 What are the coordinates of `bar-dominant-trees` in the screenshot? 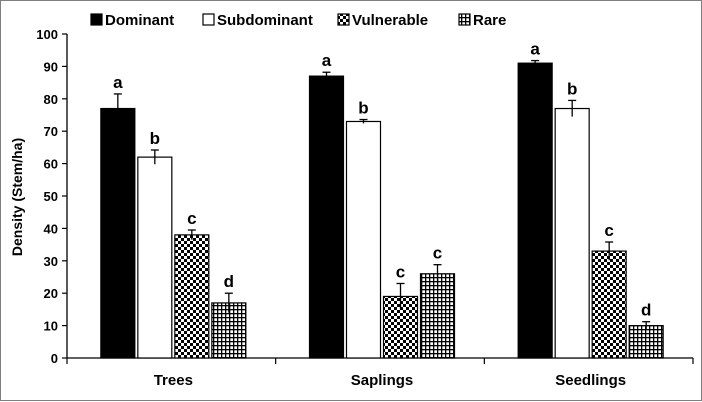 It's located at (118, 233).